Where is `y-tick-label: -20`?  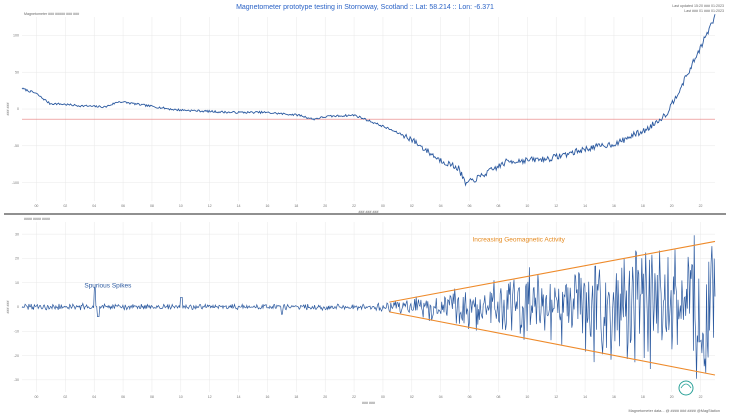
y-tick-label: -20 is located at coordinates (16, 356).